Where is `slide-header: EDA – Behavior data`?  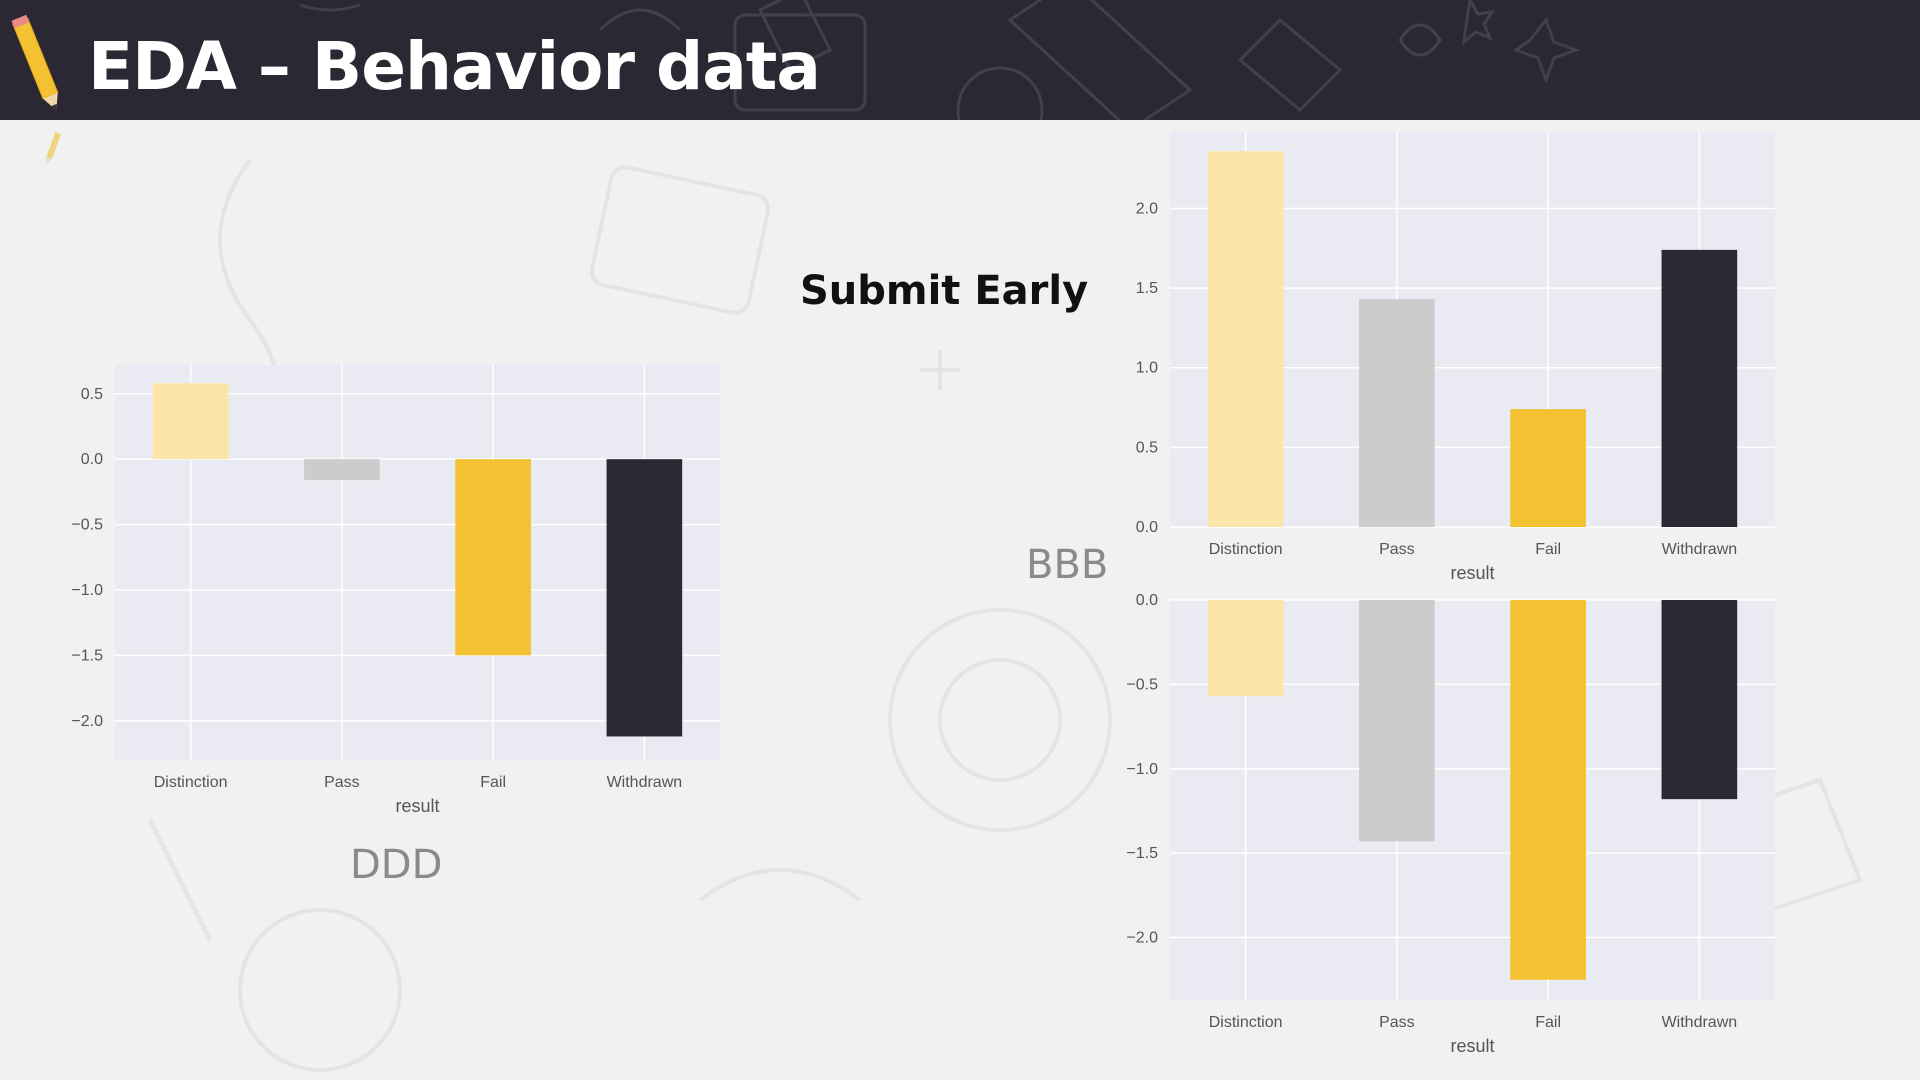 slide-header: EDA – Behavior data is located at coordinates (960, 60).